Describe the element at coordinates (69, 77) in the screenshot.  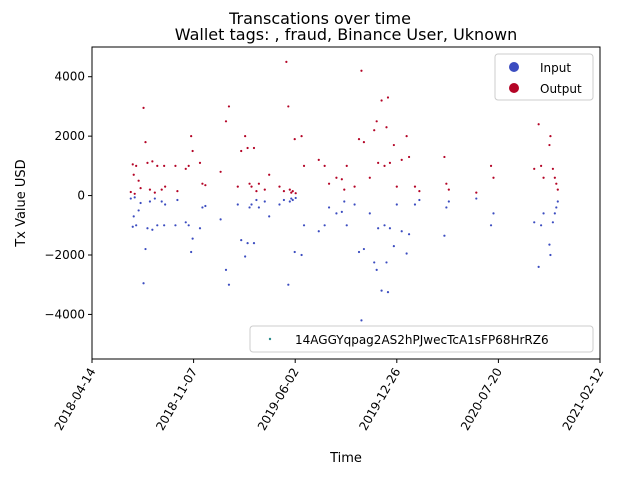
I see `y-tick-label-4: 4000` at that location.